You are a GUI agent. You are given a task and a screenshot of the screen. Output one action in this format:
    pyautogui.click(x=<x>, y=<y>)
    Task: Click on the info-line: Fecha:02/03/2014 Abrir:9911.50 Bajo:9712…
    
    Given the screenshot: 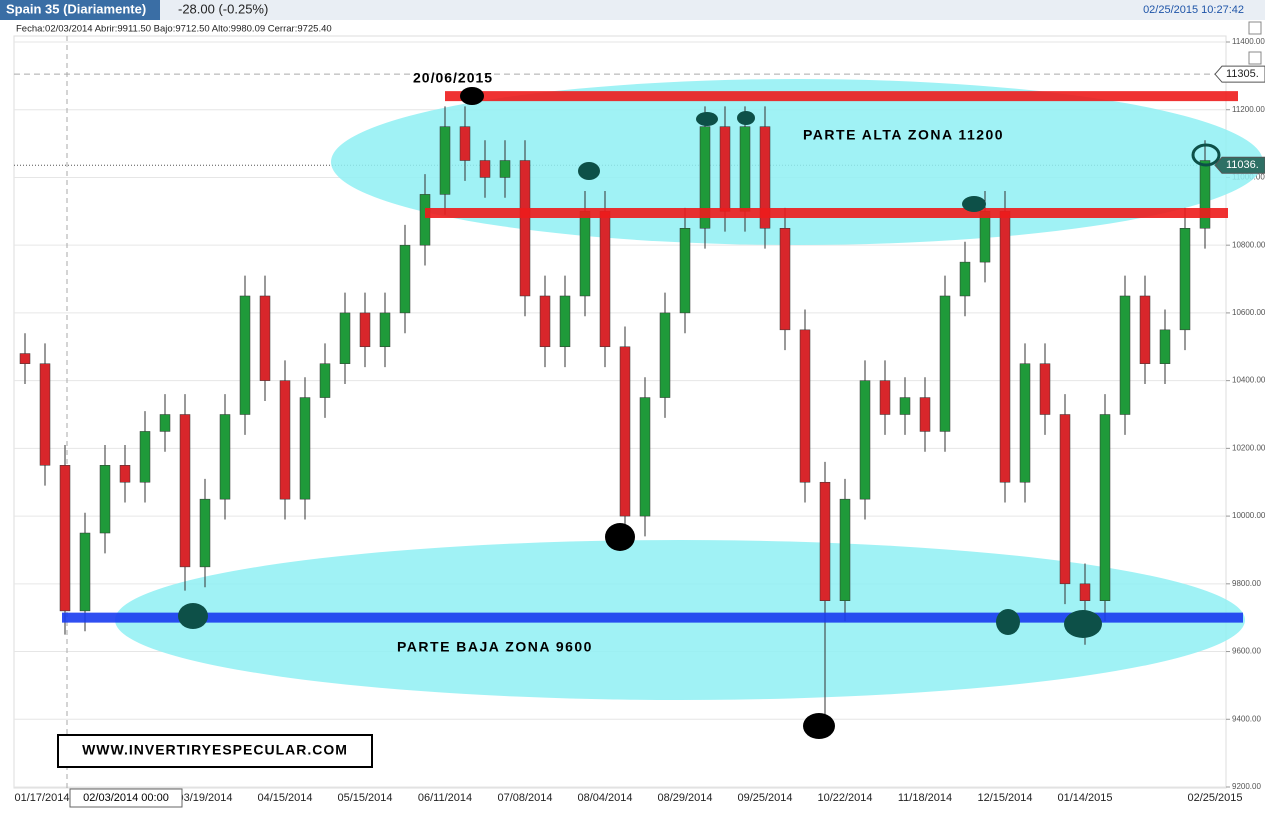 What is the action you would take?
    pyautogui.click(x=174, y=29)
    